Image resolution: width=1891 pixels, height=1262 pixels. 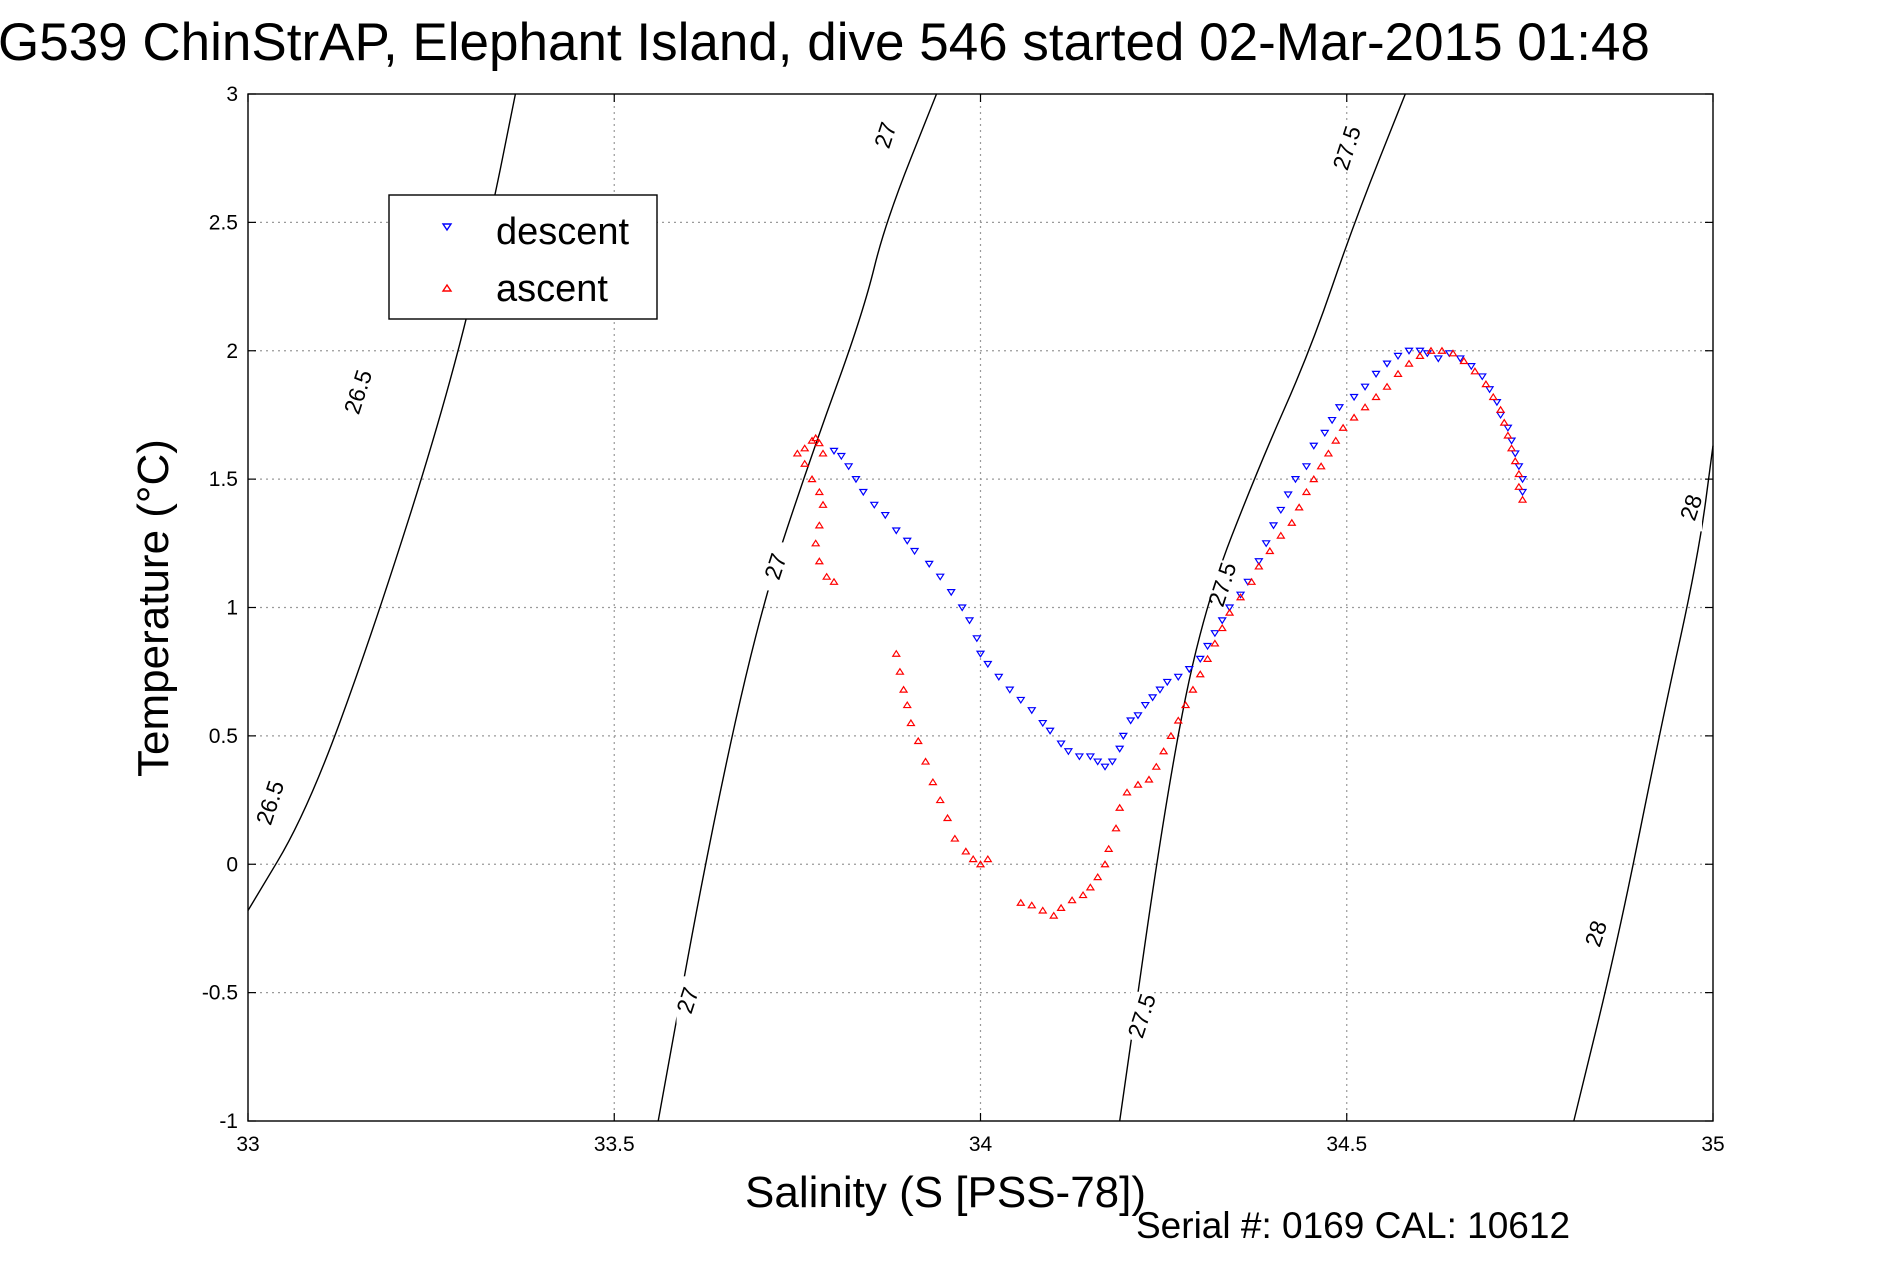 What do you see at coordinates (523, 257) in the screenshot?
I see `legend-box` at bounding box center [523, 257].